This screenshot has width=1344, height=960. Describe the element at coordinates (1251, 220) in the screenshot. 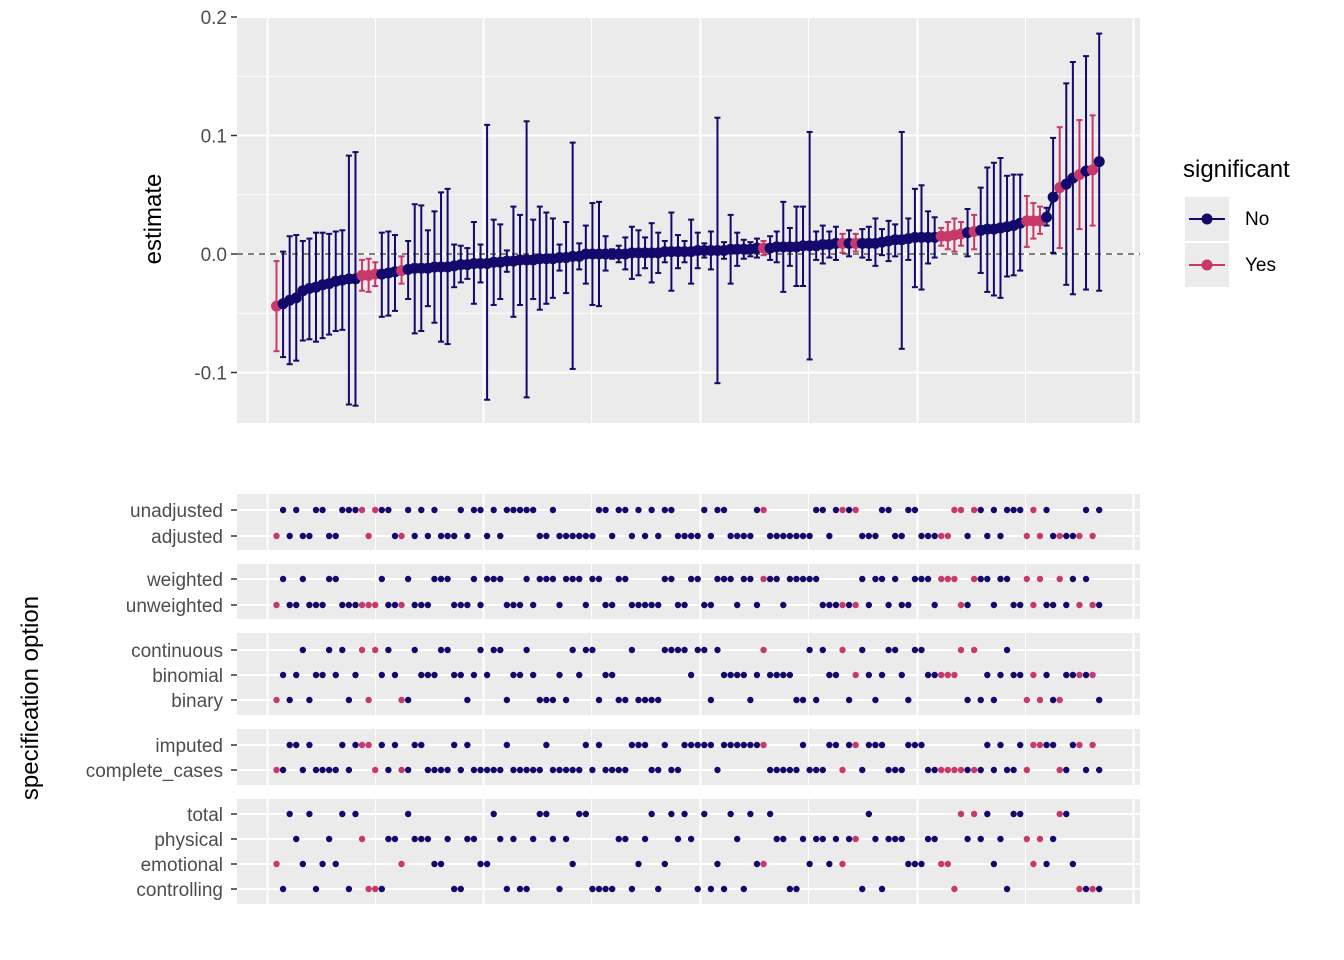

I see `legend: significant No Yes` at that location.